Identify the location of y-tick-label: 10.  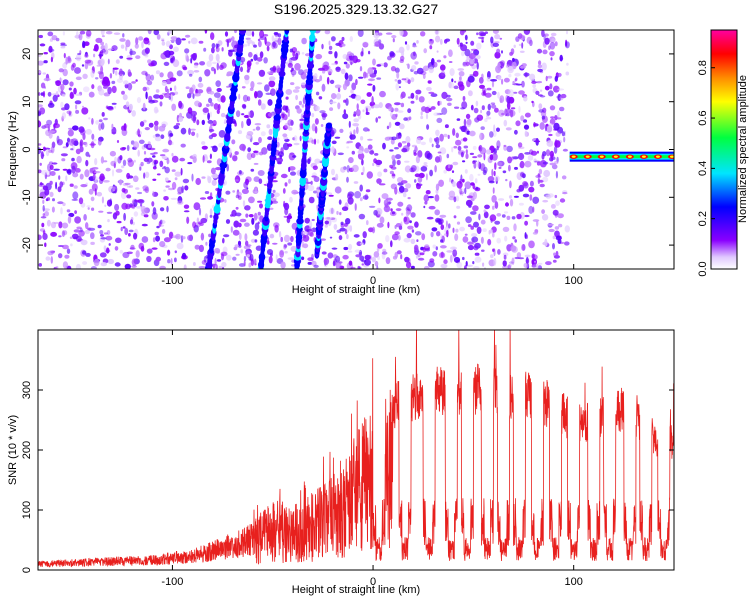
(27, 102).